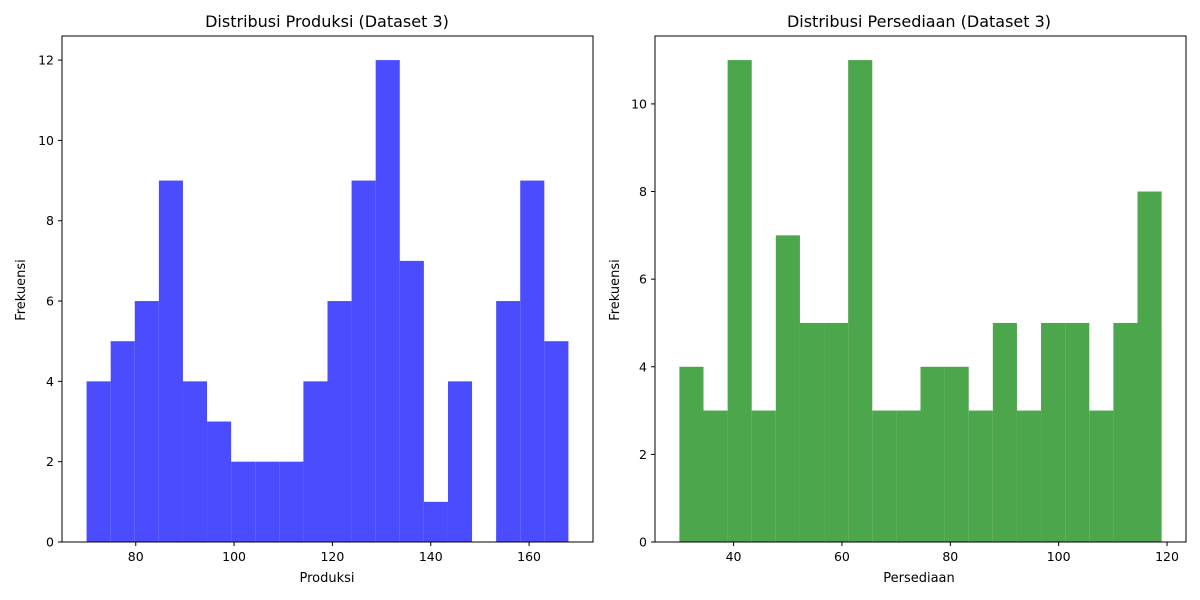  I want to click on chart-title: Distribusi Produksi (Dataset 3), so click(327, 21).